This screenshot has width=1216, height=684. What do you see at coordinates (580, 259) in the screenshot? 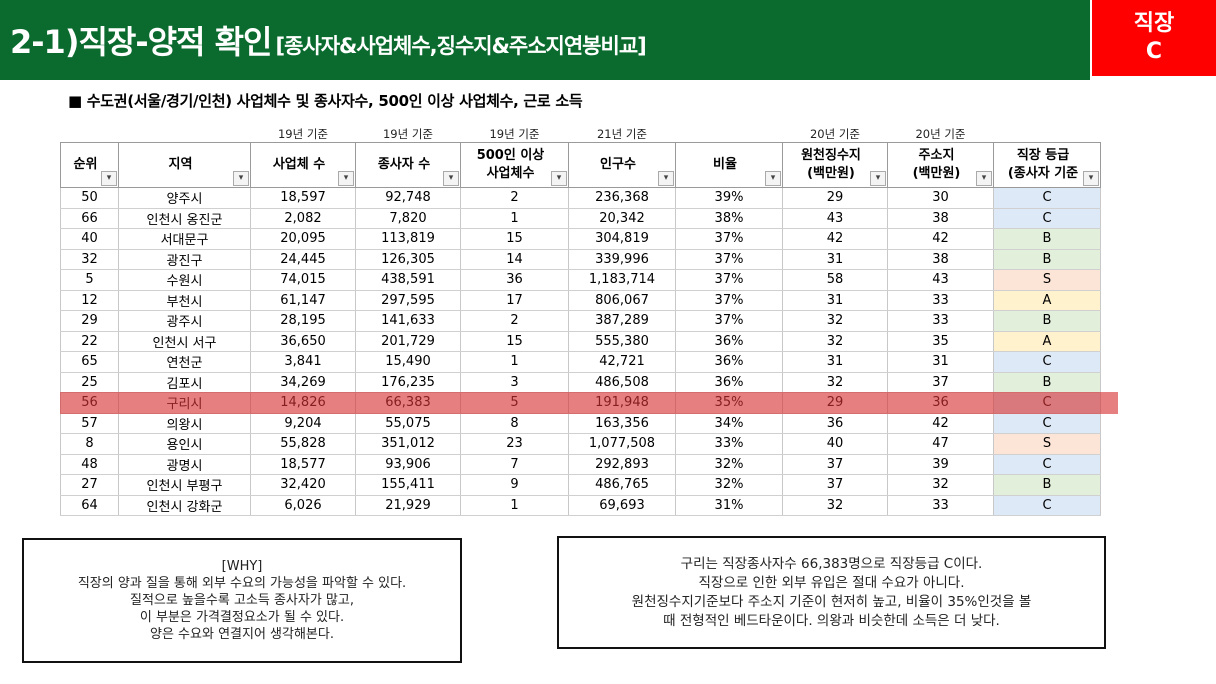
I see `table-row: 32 광진구 24,445 126,305 14 339,996 37% 31 38 B` at bounding box center [580, 259].